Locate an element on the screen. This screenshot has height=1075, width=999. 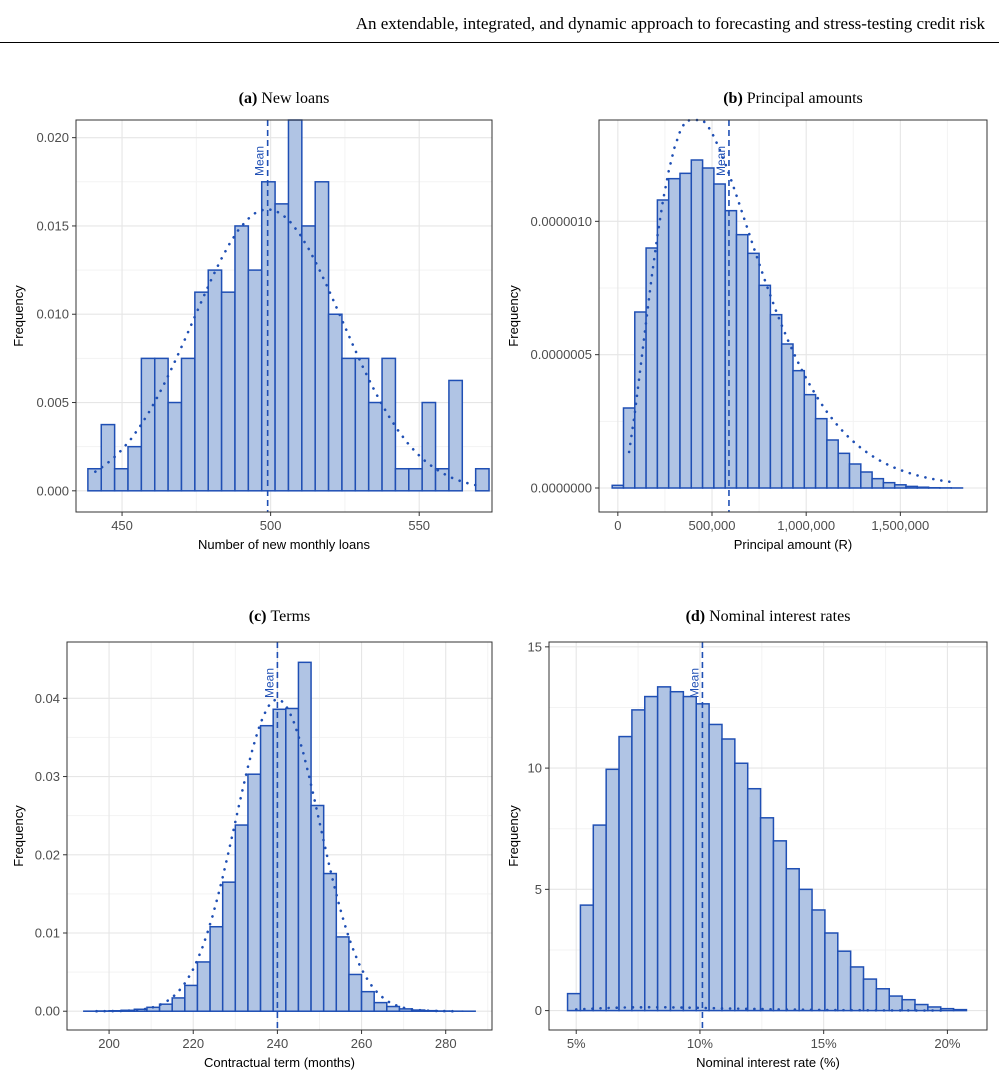
x-tick-label: 500,000 is located at coordinates (712, 525).